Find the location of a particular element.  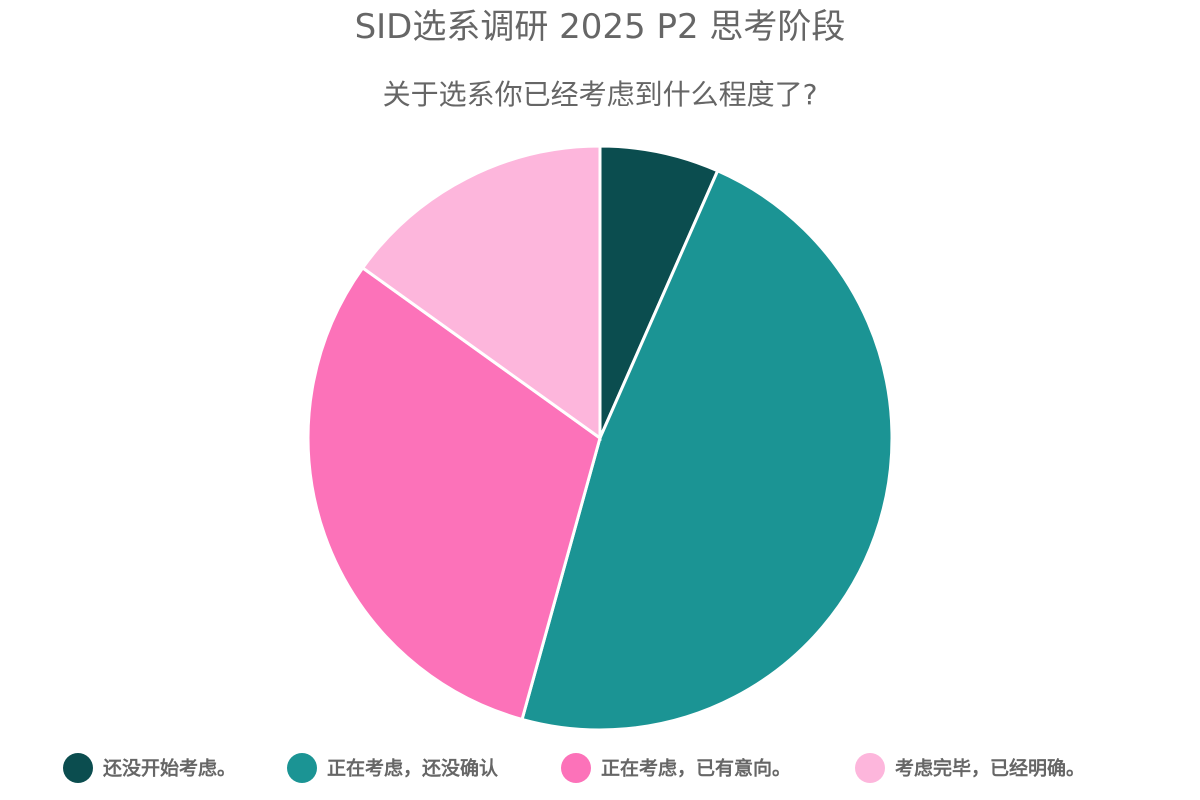

legend-label: 正在考虑，还没确认 is located at coordinates (412, 768).